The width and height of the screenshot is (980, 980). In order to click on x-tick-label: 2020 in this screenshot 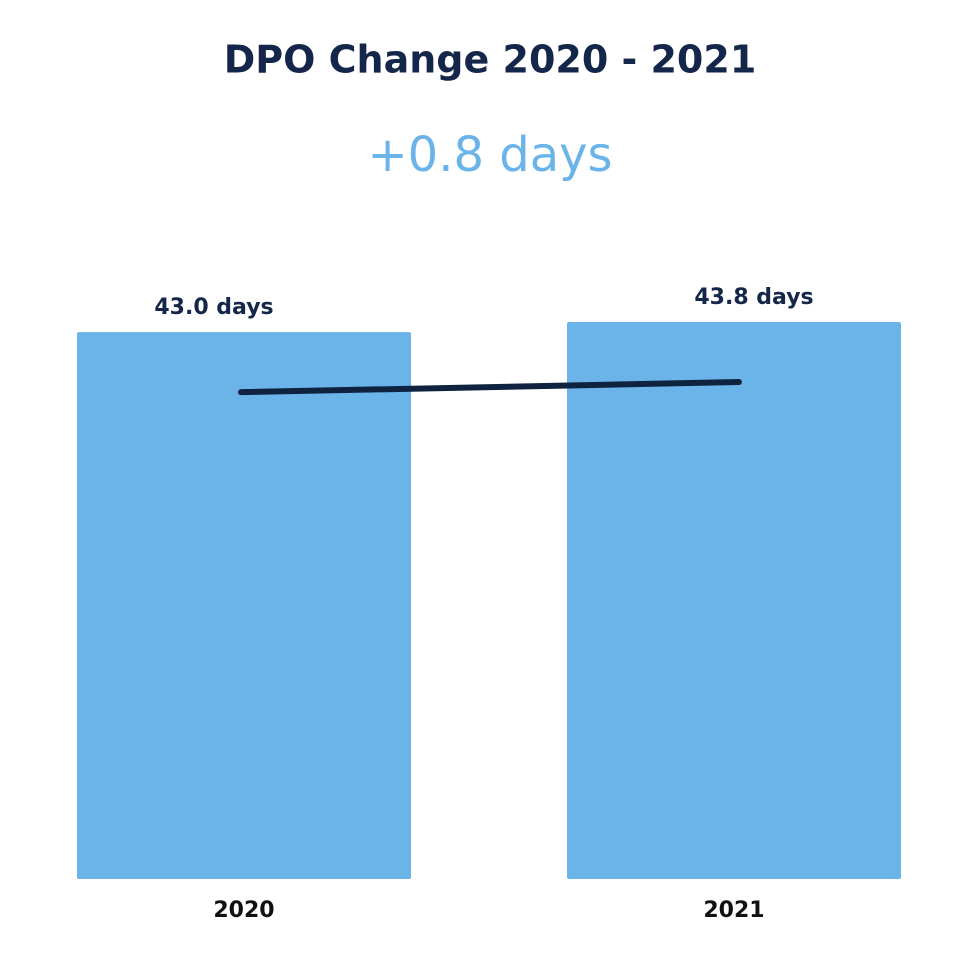, I will do `click(243, 910)`.